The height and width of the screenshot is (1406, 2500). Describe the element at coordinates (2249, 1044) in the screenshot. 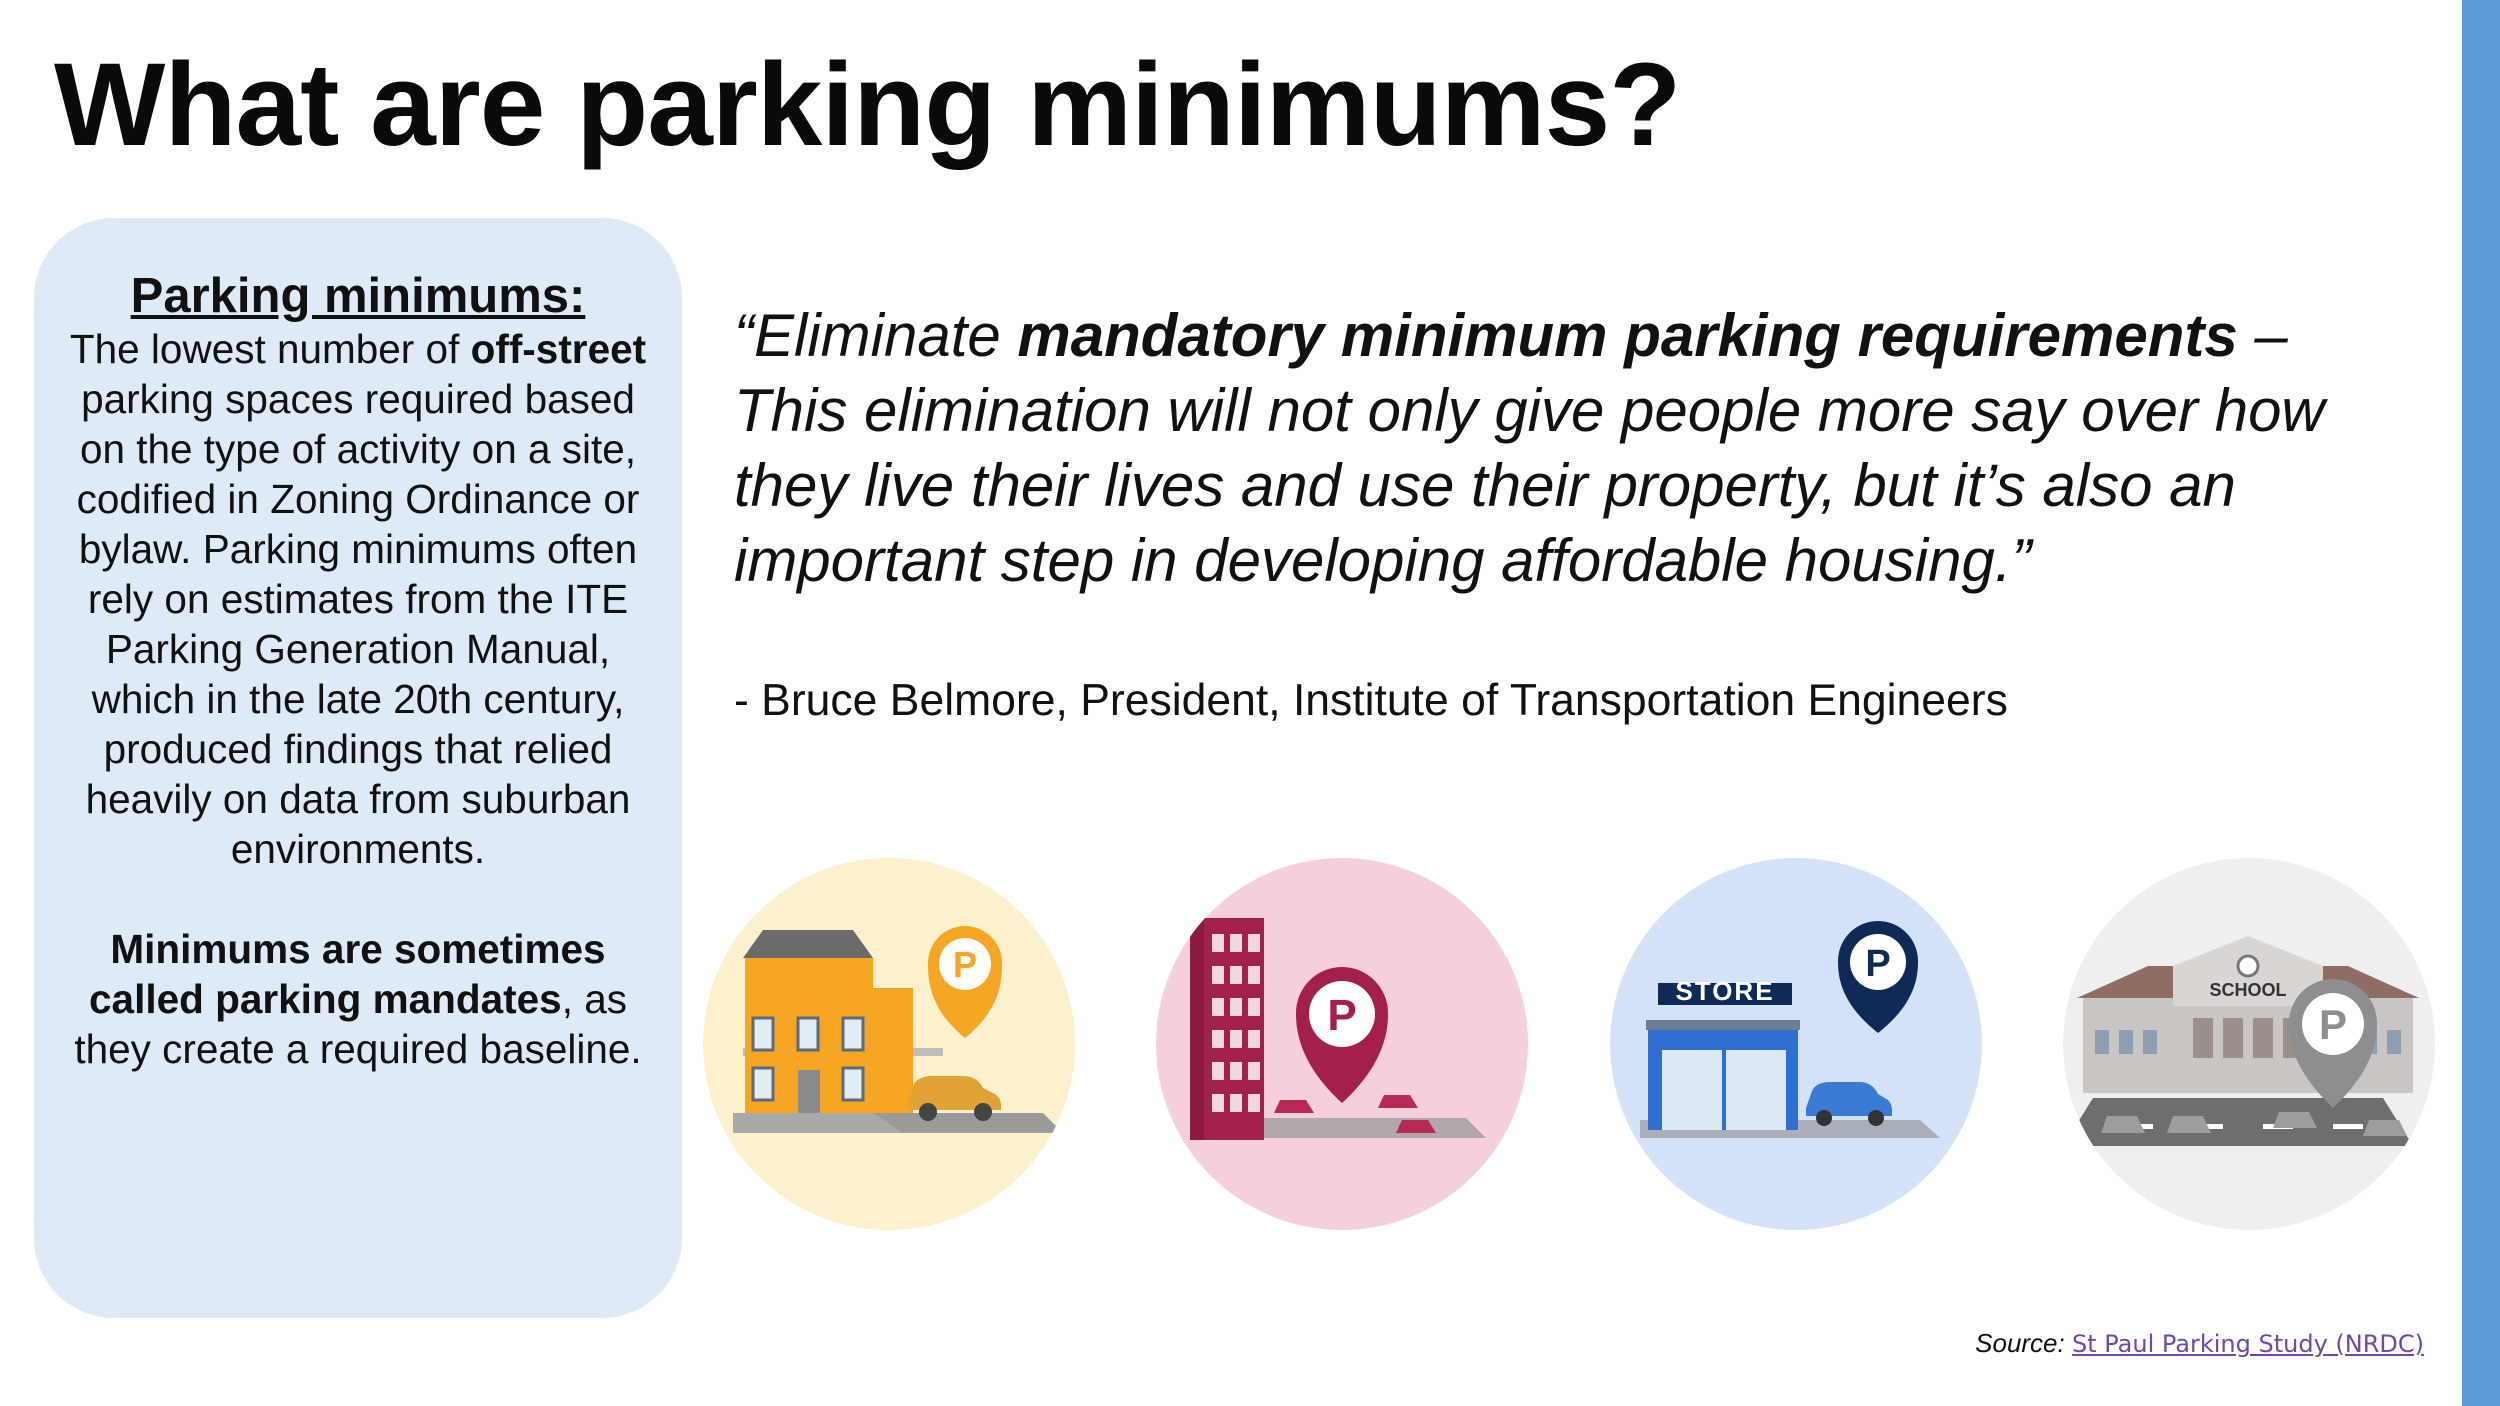

I see `school-parking-icon: SCHOOL P` at that location.